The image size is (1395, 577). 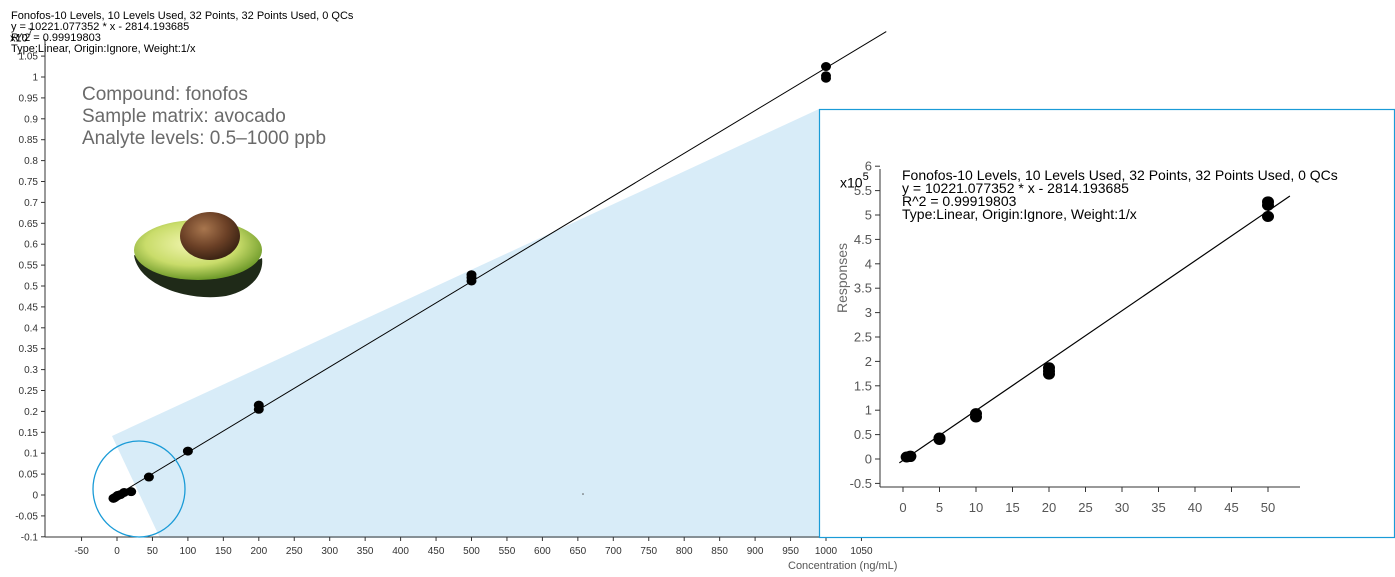 What do you see at coordinates (863, 385) in the screenshot?
I see `inset-y-tick-label: 1.5` at bounding box center [863, 385].